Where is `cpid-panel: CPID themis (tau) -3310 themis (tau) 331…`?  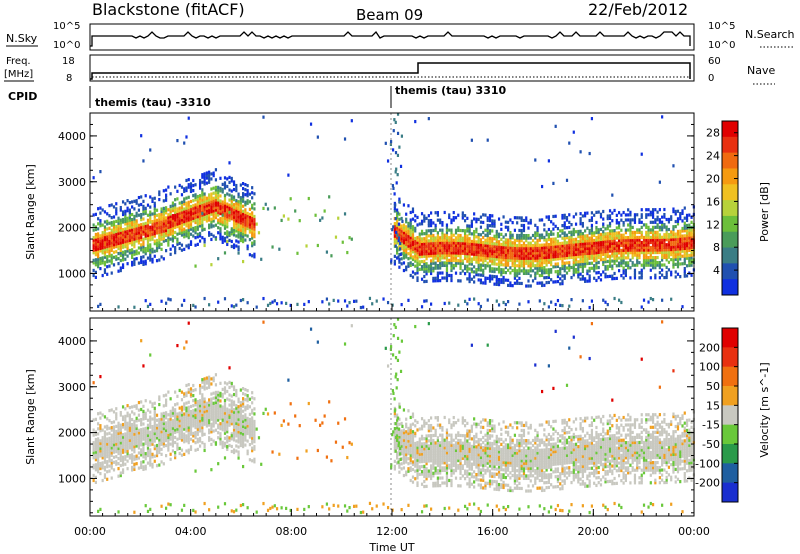 cpid-panel: CPID themis (tau) -3310 themis (tau) 331… is located at coordinates (257, 96).